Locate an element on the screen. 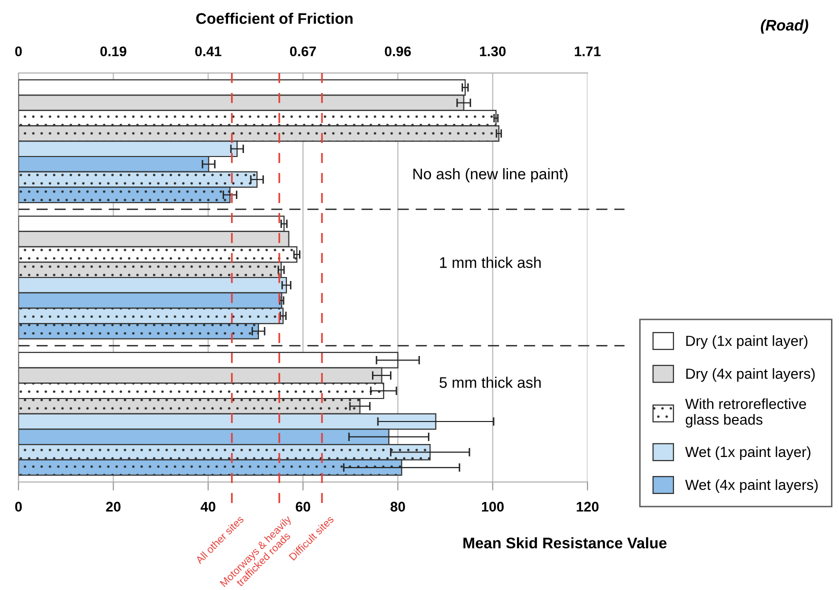  annotation: 1 mm thick ash is located at coordinates (490, 262).